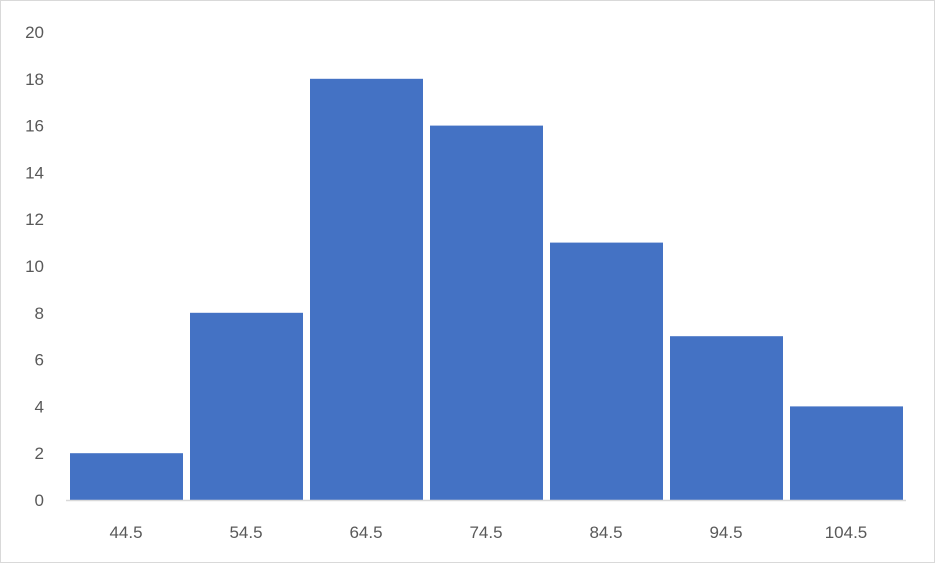 The image size is (935, 563). What do you see at coordinates (34, 172) in the screenshot?
I see `y-tick-label: 14` at bounding box center [34, 172].